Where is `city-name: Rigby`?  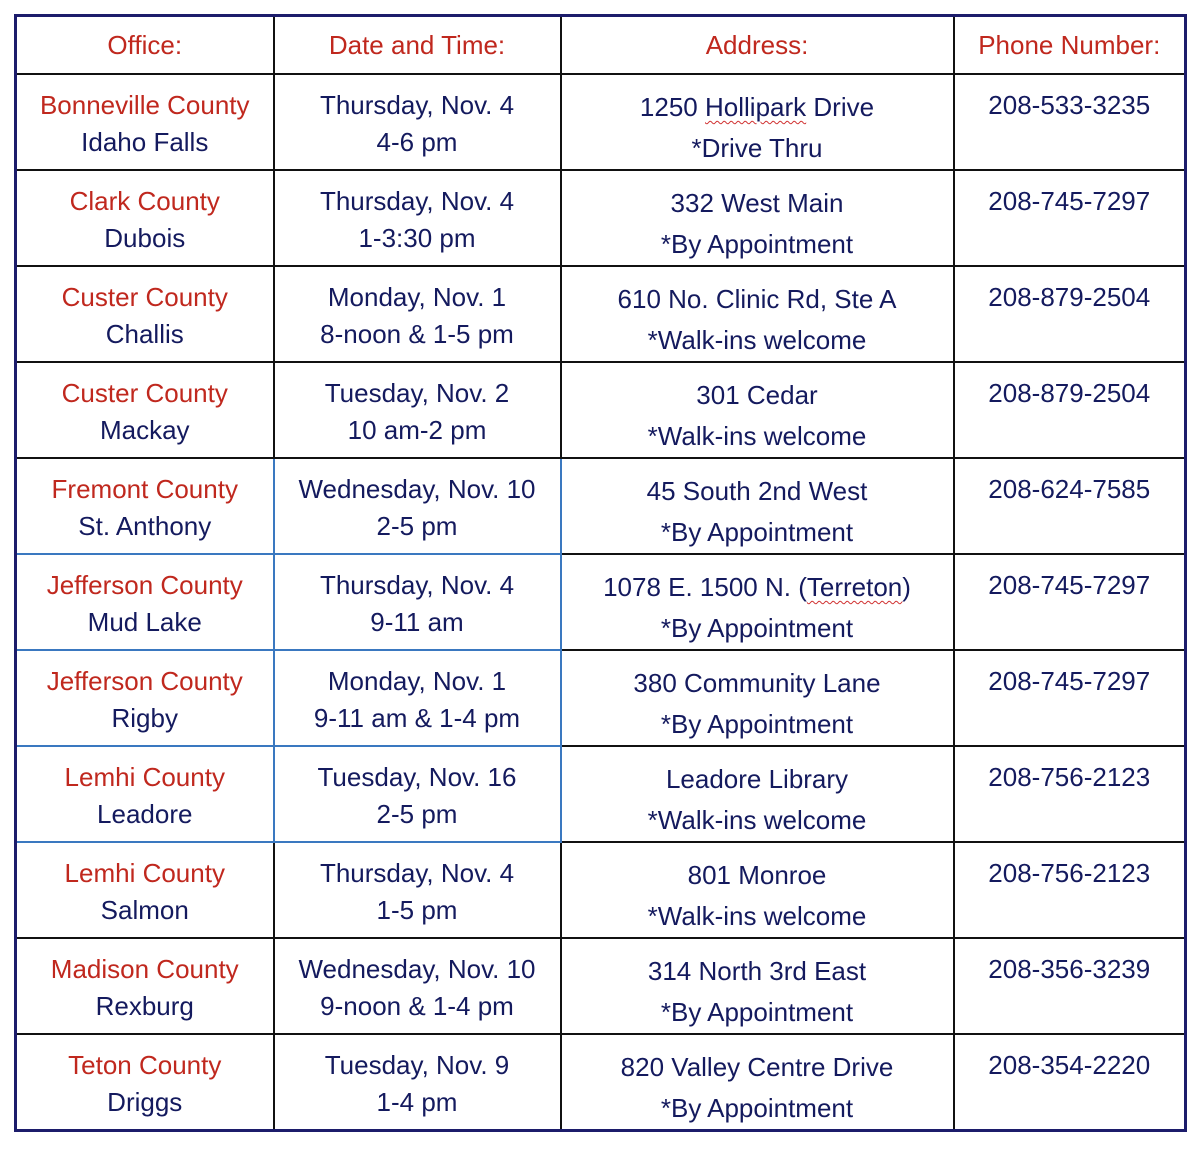
city-name: Rigby is located at coordinates (144, 718).